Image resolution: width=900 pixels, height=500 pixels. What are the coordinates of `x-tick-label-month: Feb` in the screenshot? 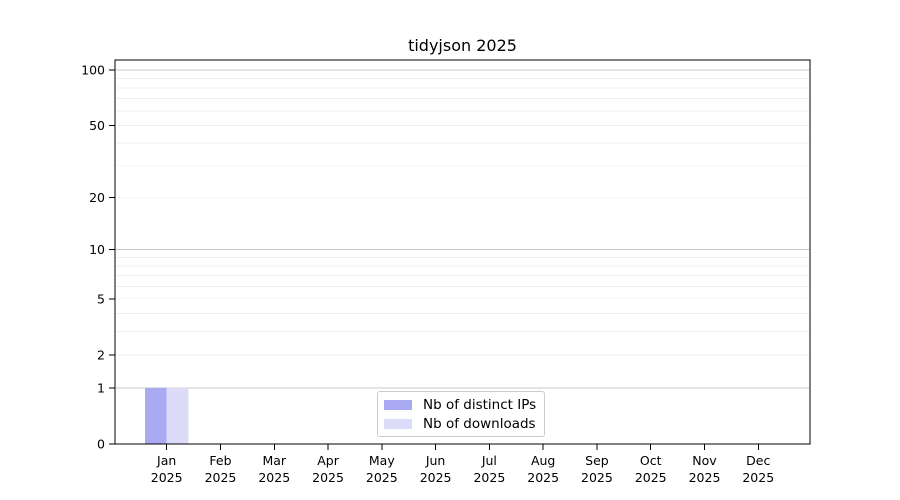 It's located at (220, 460).